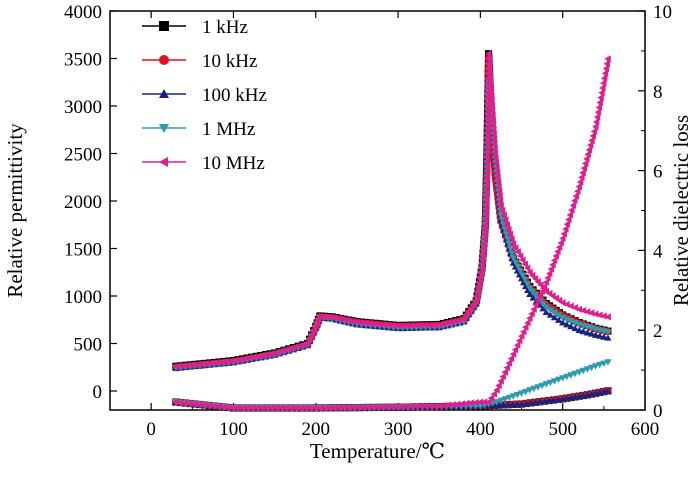 This screenshot has width=700, height=486. Describe the element at coordinates (83, 297) in the screenshot. I see `y-left-tick-label: 1000` at that location.